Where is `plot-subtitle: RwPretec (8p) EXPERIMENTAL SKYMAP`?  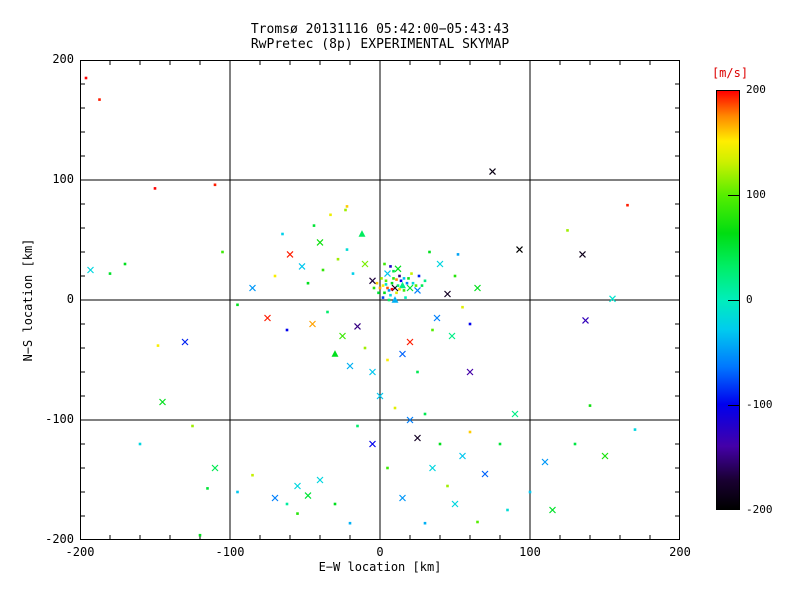 plot-subtitle: RwPretec (8p) EXPERIMENTAL SKYMAP is located at coordinates (380, 44).